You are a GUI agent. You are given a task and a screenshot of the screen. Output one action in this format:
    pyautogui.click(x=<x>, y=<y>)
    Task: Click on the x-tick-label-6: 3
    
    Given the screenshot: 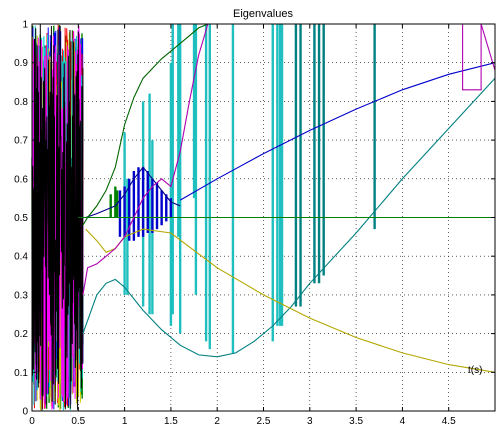 What is the action you would take?
    pyautogui.click(x=310, y=421)
    